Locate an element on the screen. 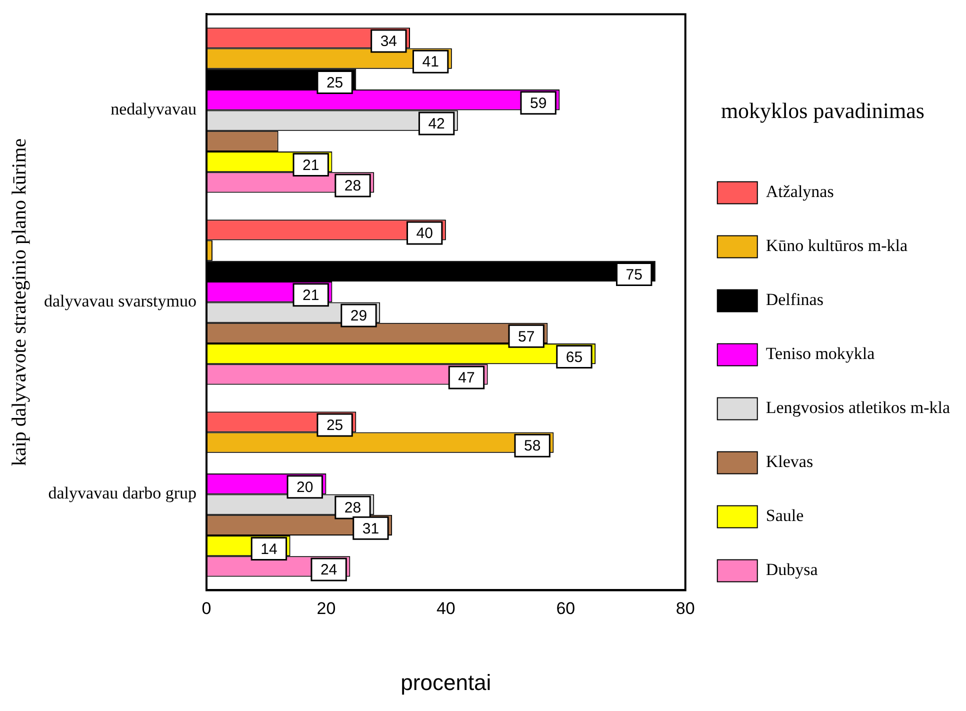 This screenshot has width=966, height=711. data-label: 31 is located at coordinates (371, 529).